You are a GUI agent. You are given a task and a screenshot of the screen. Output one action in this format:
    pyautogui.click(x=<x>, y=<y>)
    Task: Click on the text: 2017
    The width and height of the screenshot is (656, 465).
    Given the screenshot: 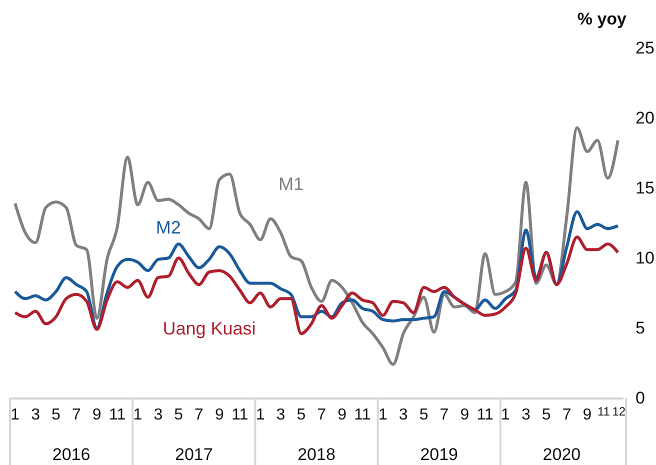 What is the action you would take?
    pyautogui.click(x=193, y=454)
    